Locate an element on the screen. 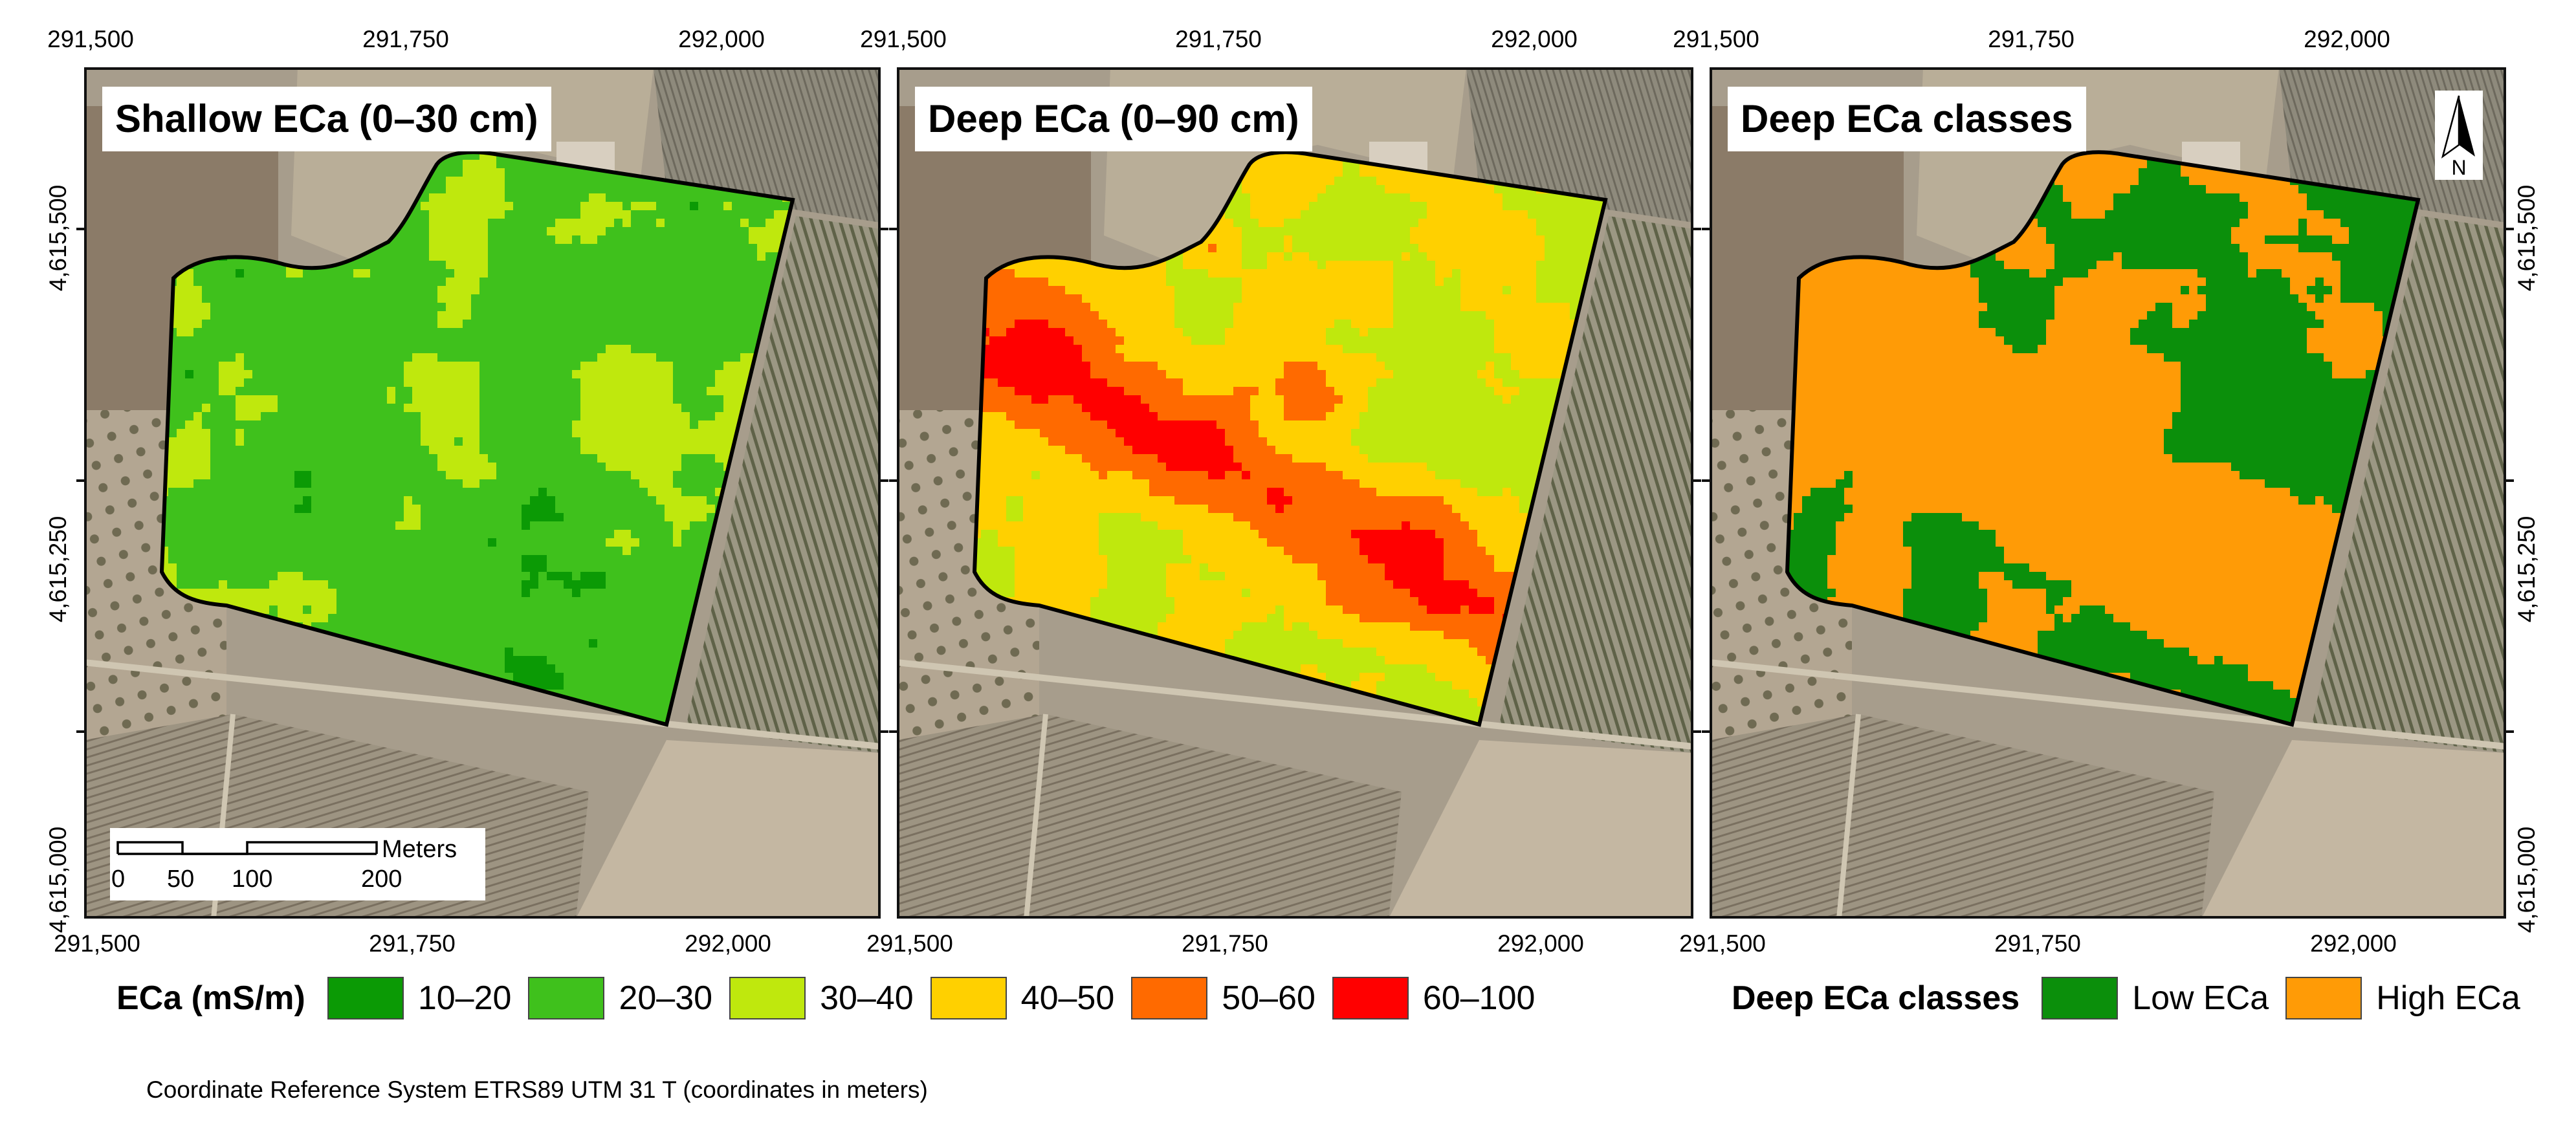  panel-title: Shallow ECa (0–30 cm) is located at coordinates (327, 119).